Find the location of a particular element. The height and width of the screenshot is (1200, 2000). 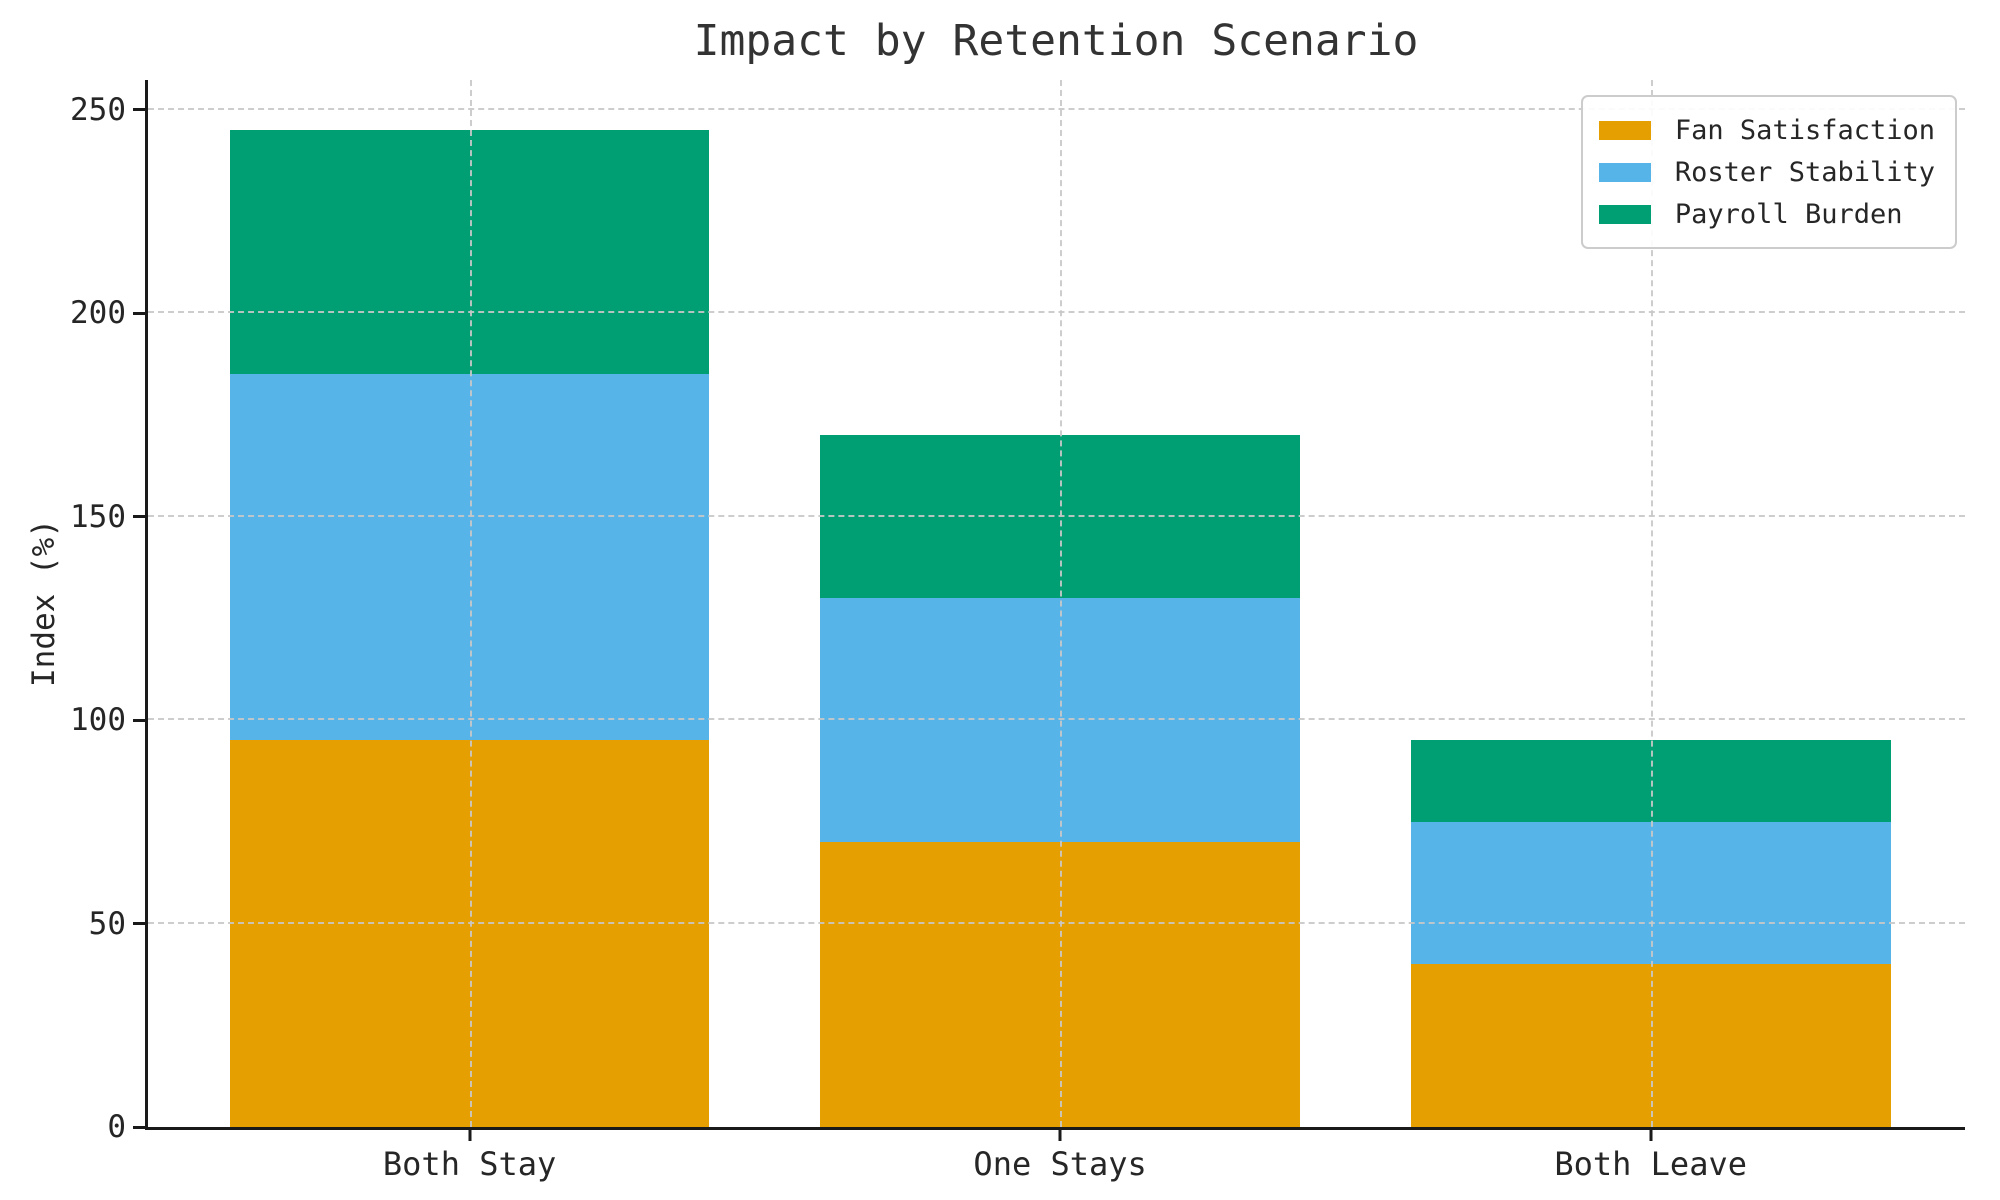

legend-item: Payroll Burden is located at coordinates (1766, 214).